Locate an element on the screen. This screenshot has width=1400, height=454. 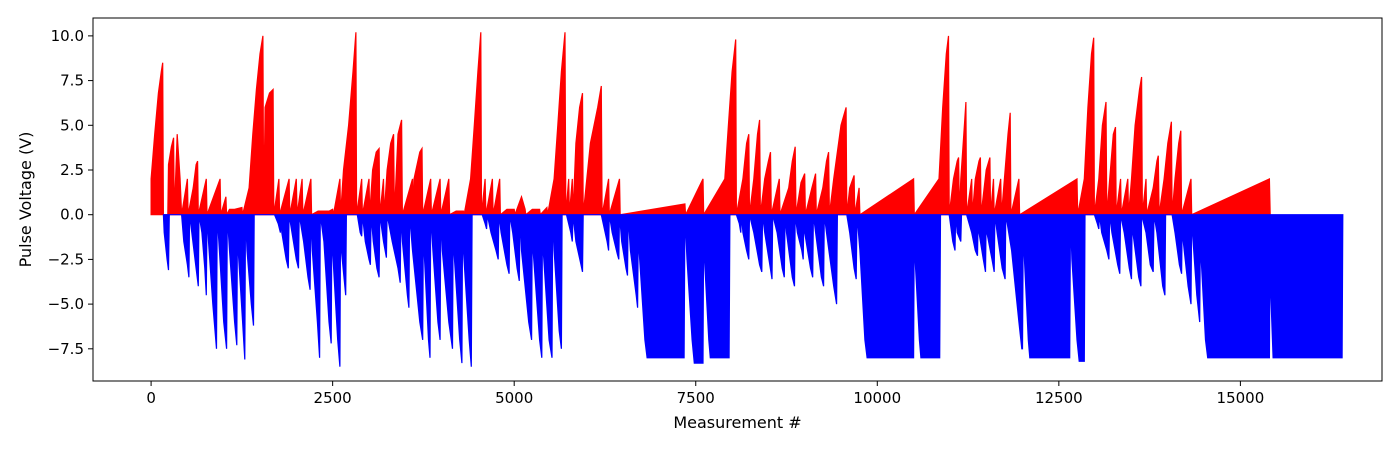
y-tick-label: 5.0 is located at coordinates (72, 125).